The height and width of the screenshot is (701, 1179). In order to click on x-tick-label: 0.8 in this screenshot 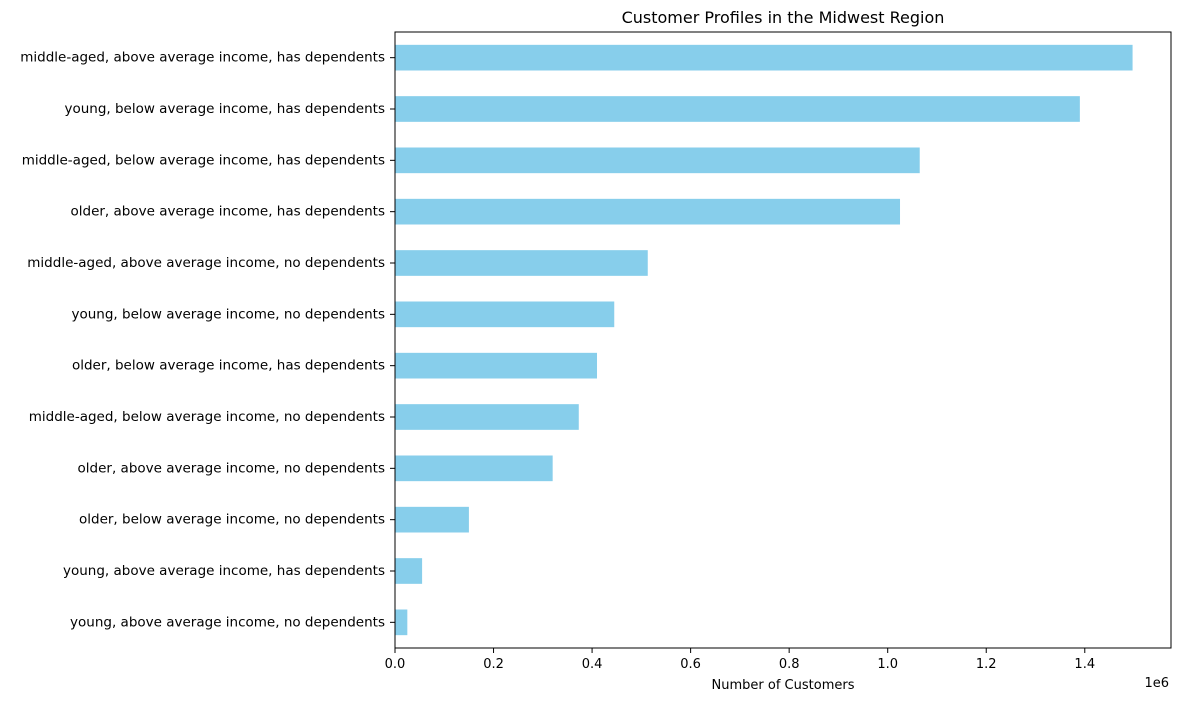, I will do `click(789, 664)`.